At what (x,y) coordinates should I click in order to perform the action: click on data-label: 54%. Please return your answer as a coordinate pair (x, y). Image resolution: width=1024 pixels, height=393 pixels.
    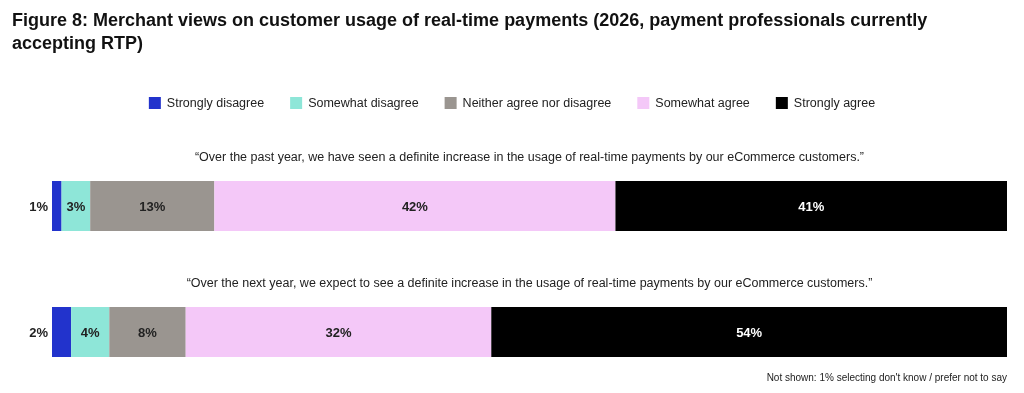
    Looking at the image, I should click on (749, 332).